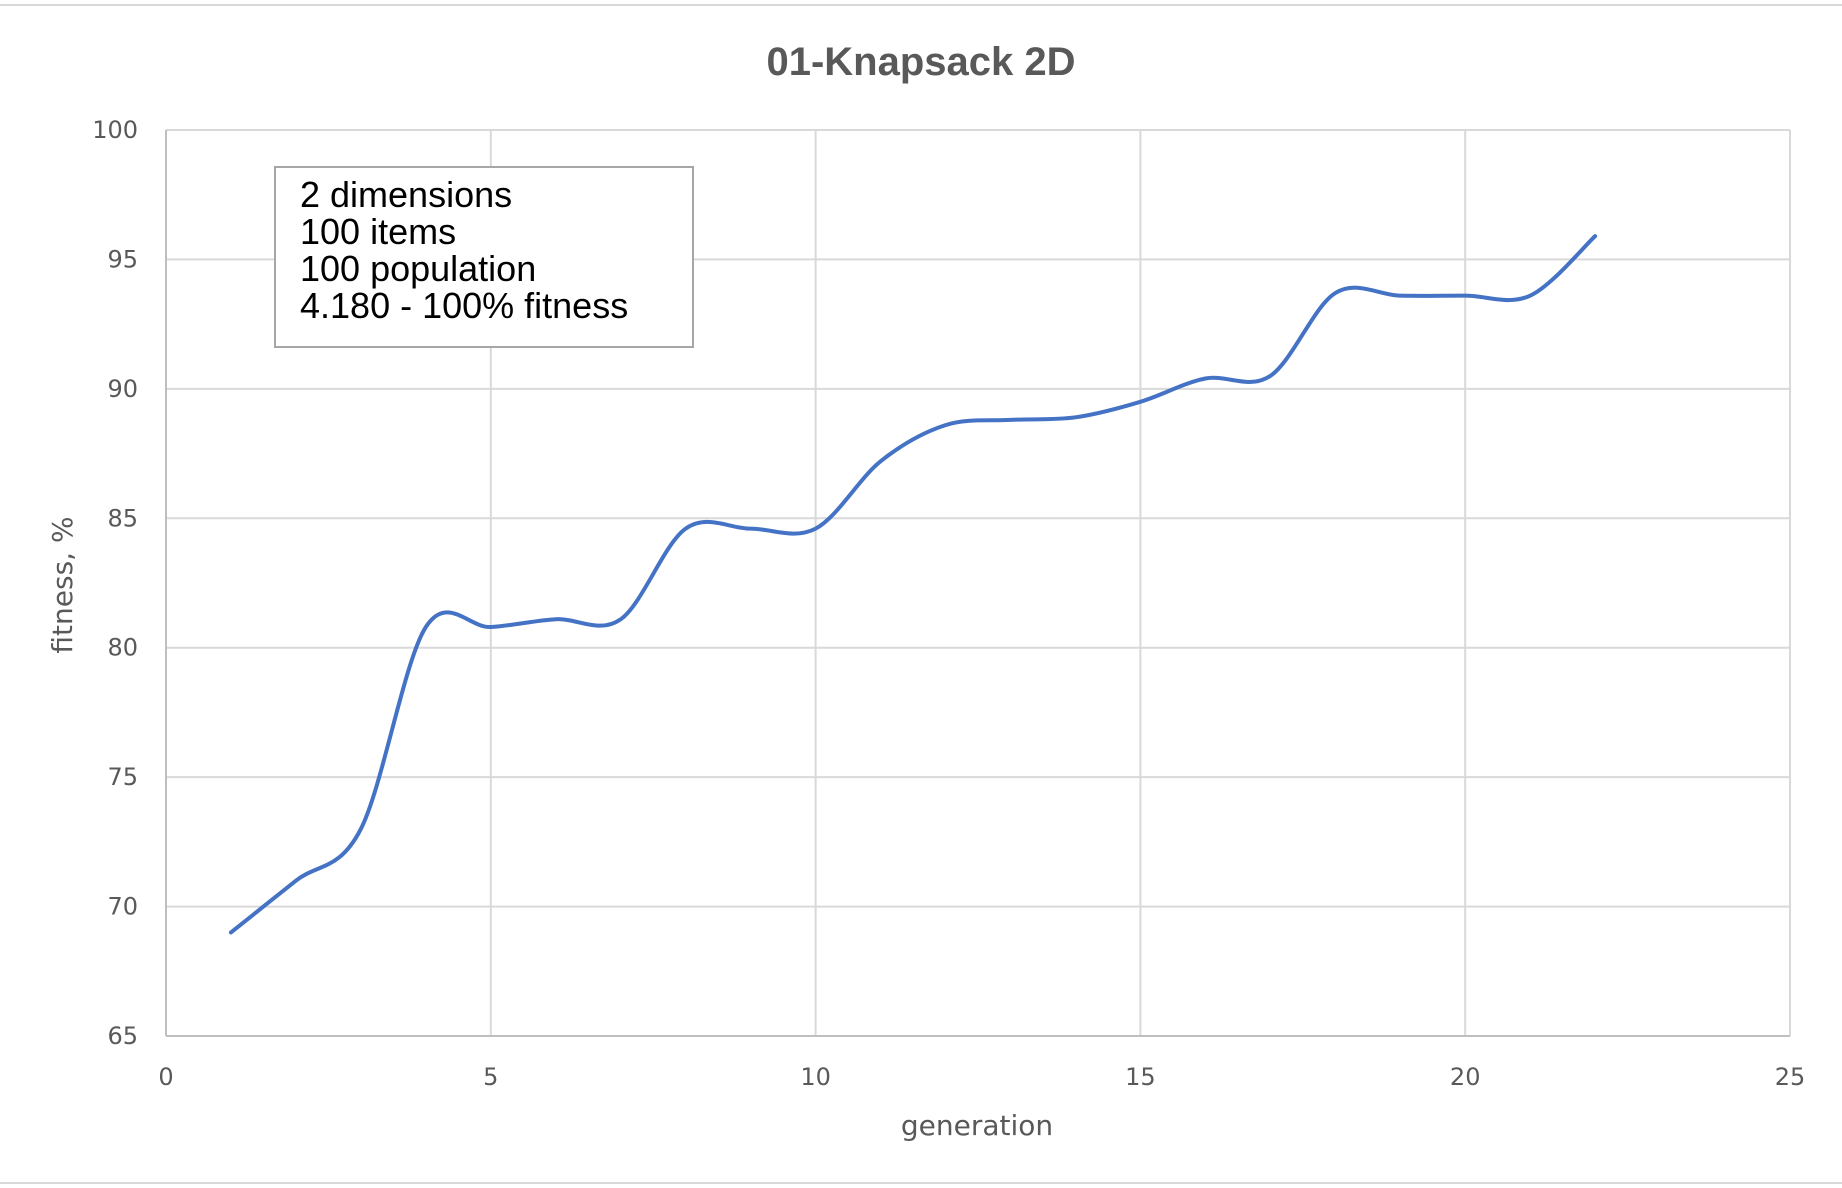  I want to click on y-tick-label: 75, so click(122, 777).